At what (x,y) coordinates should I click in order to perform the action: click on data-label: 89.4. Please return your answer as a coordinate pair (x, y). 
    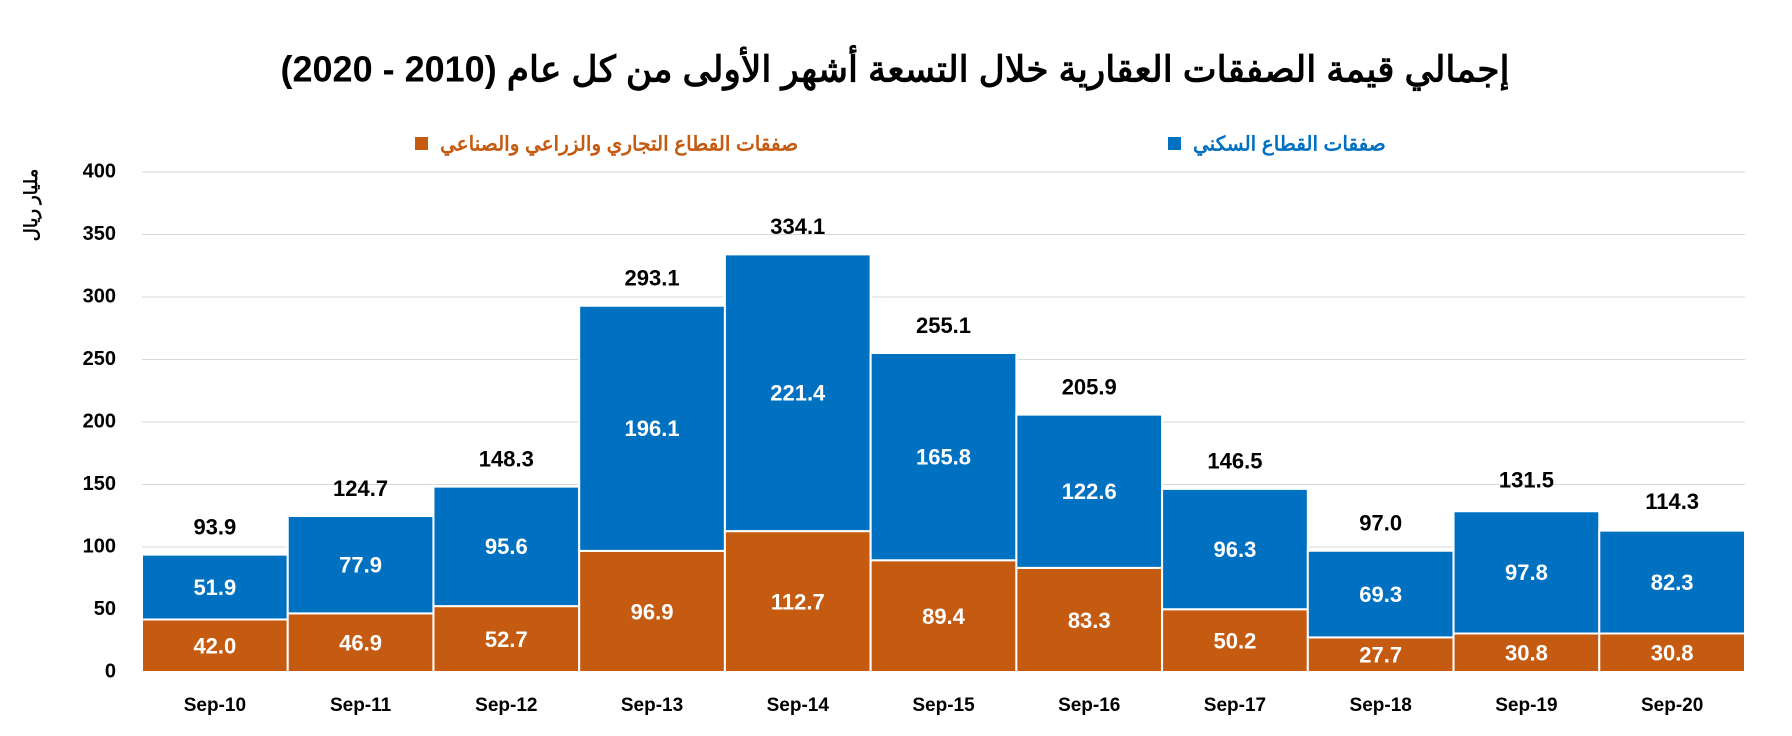
    Looking at the image, I should click on (944, 616).